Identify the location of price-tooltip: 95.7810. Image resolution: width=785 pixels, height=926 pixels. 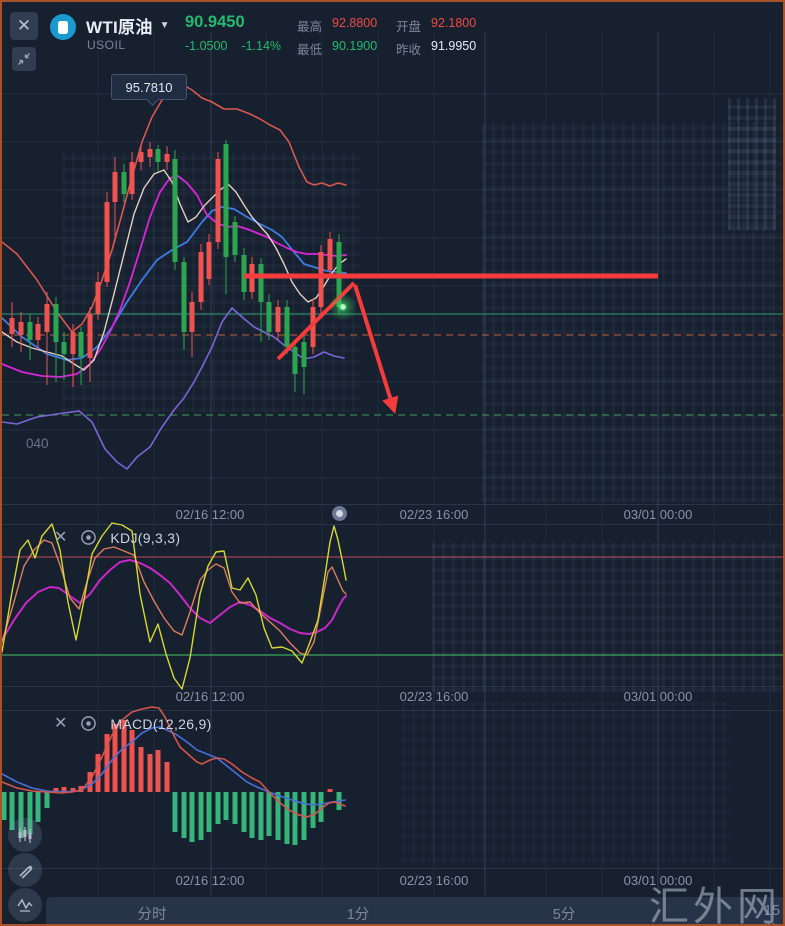
(149, 90).